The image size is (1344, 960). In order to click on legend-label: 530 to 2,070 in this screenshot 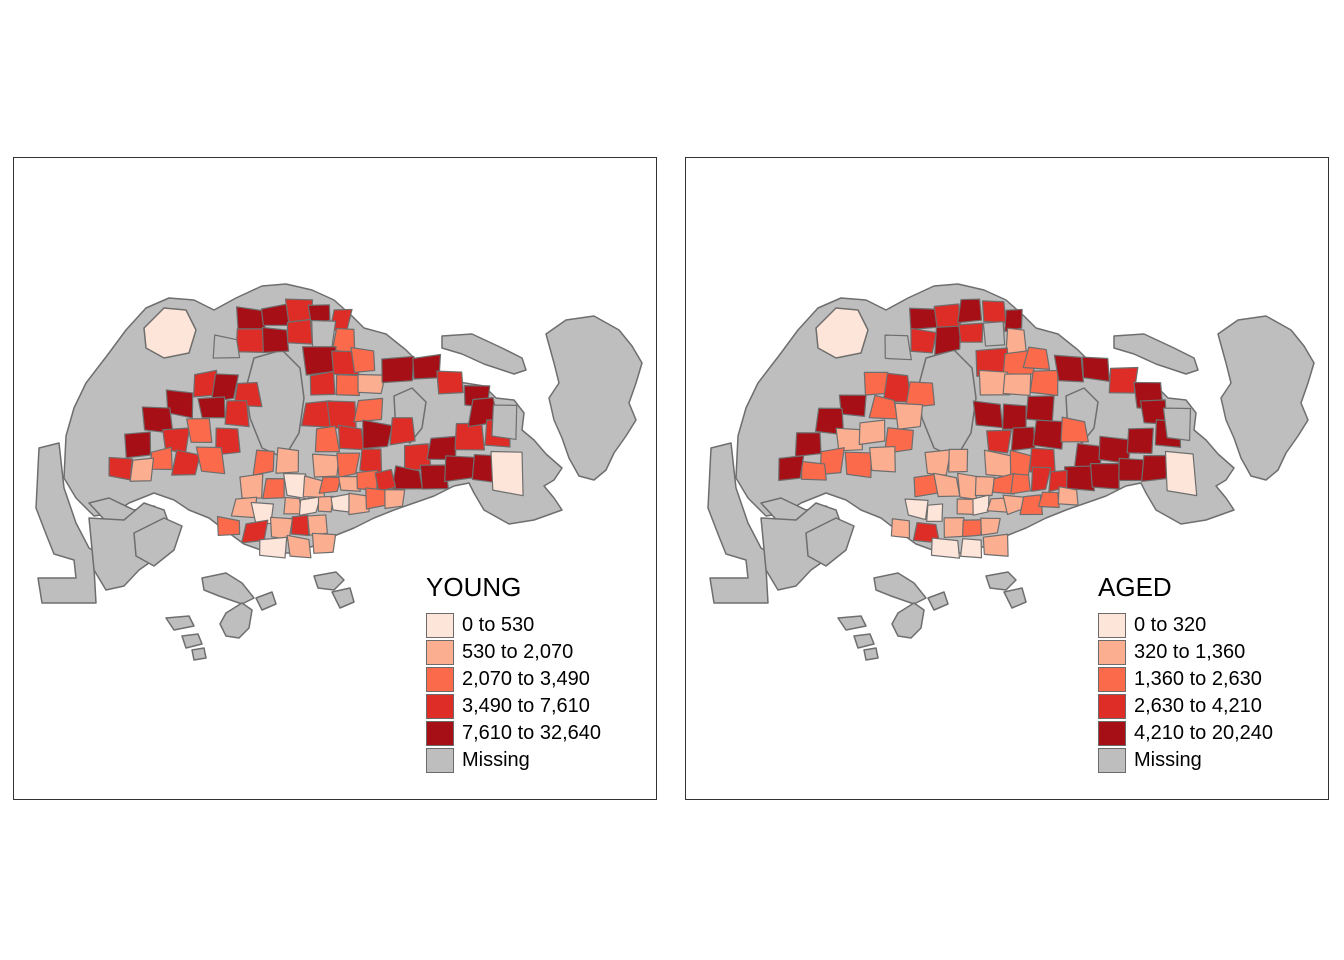, I will do `click(518, 652)`.